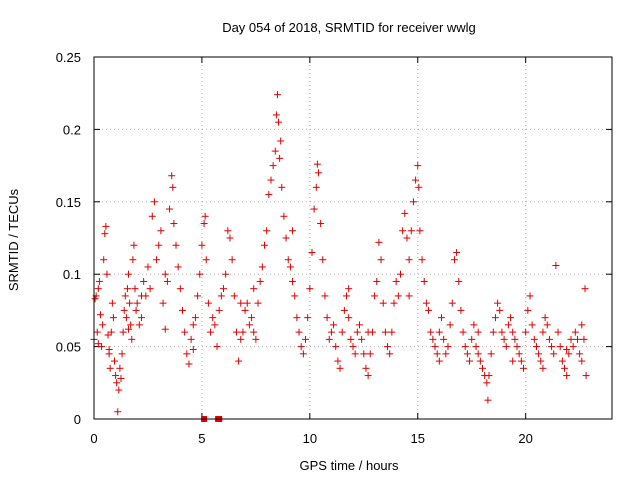 Image resolution: width=640 pixels, height=480 pixels. I want to click on y-tick-label: 0.1, so click(72, 274).